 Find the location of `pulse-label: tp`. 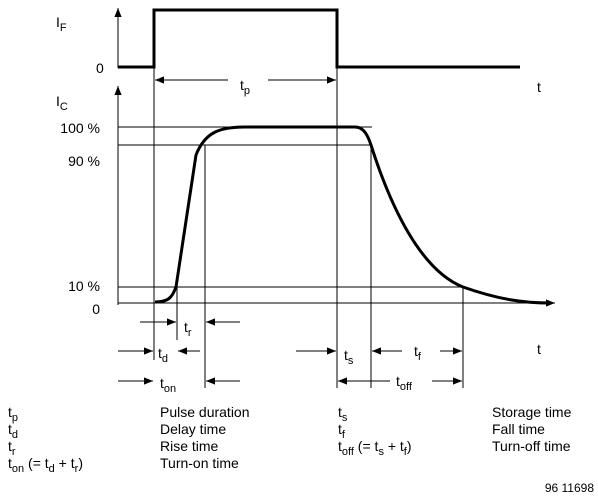

pulse-label: tp is located at coordinates (245, 87).